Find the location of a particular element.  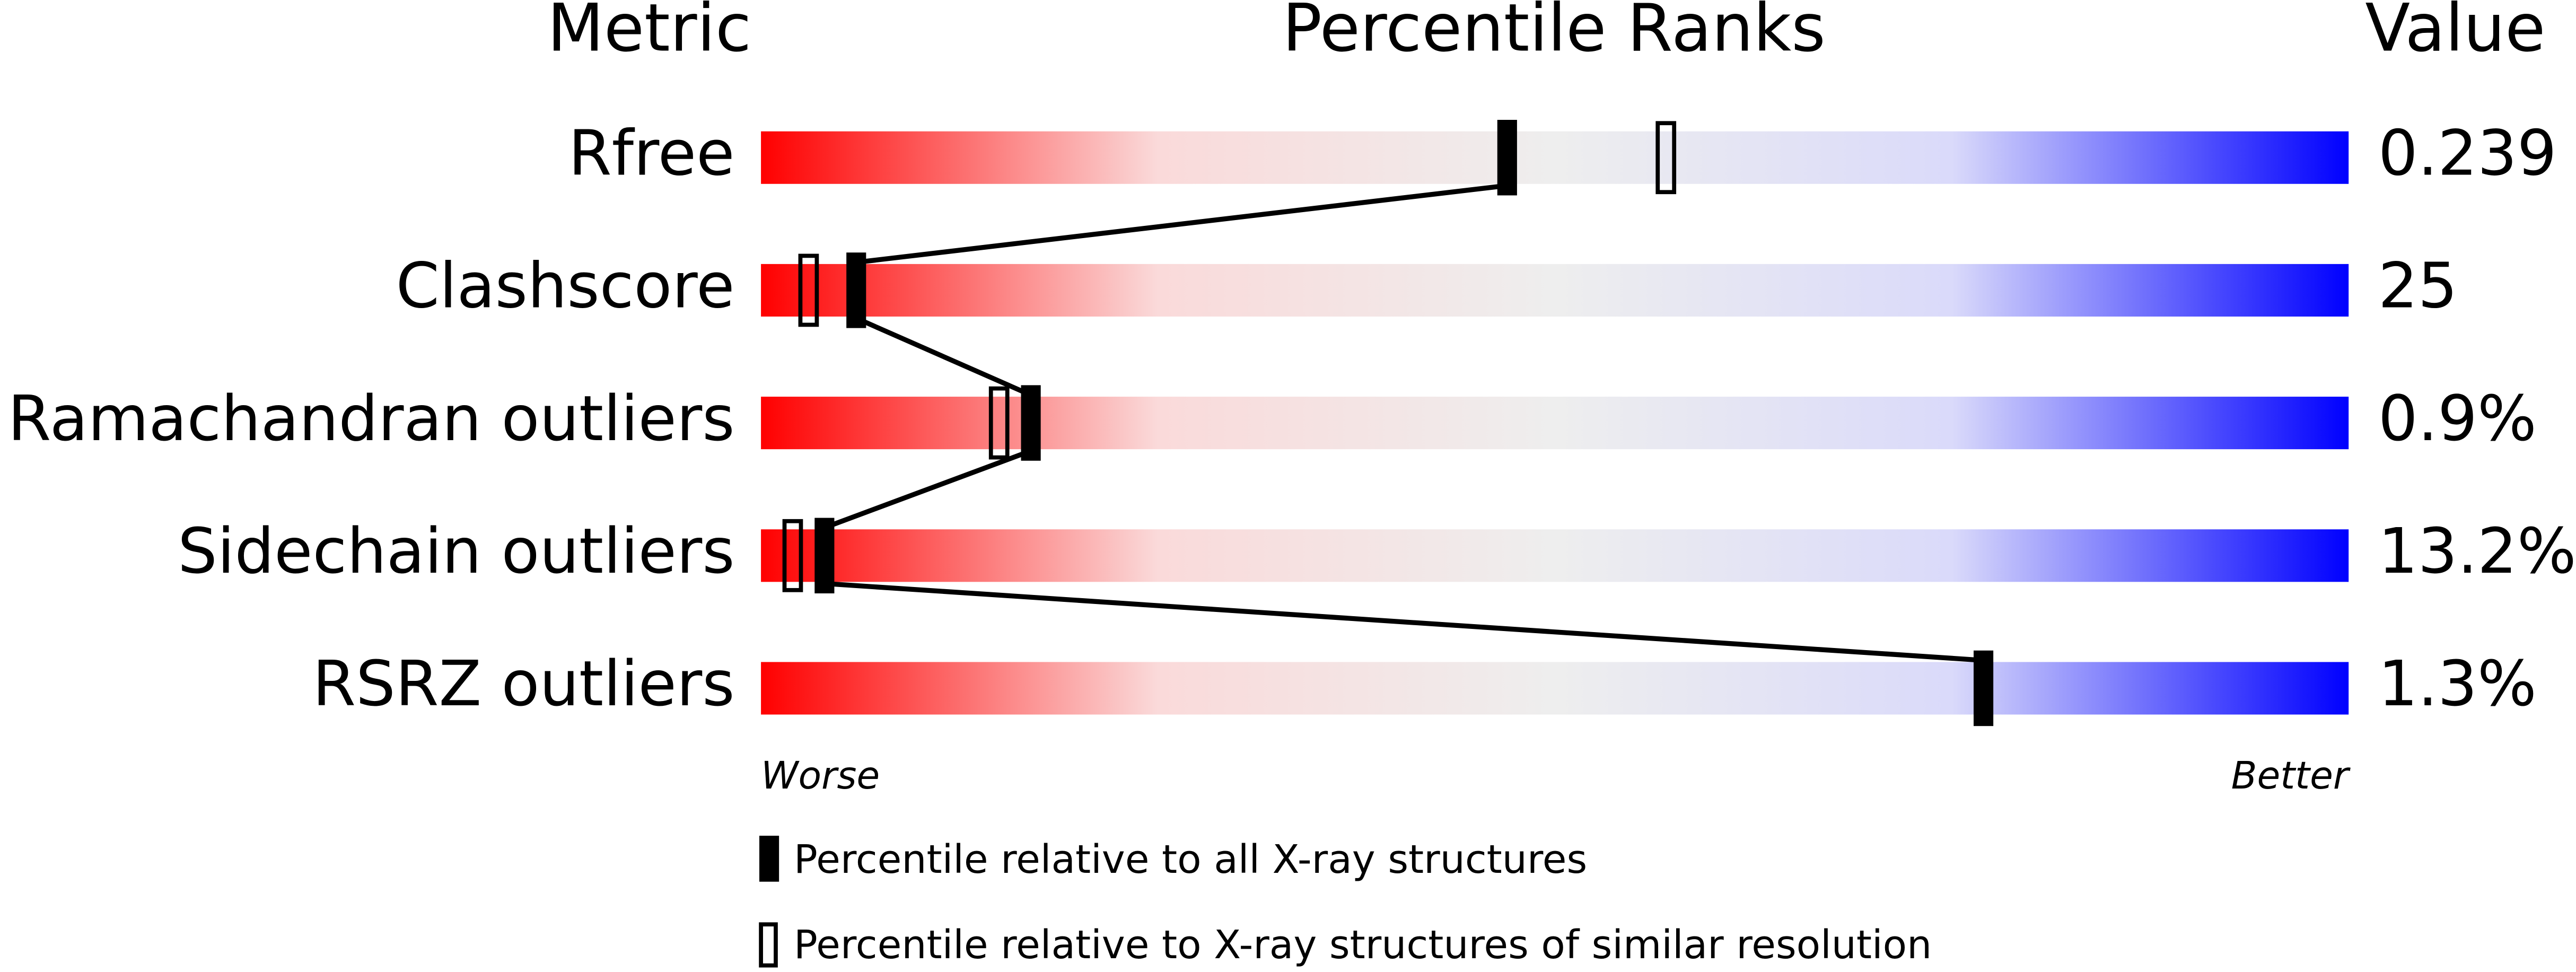

metric-label: Clashscore is located at coordinates (565, 286).